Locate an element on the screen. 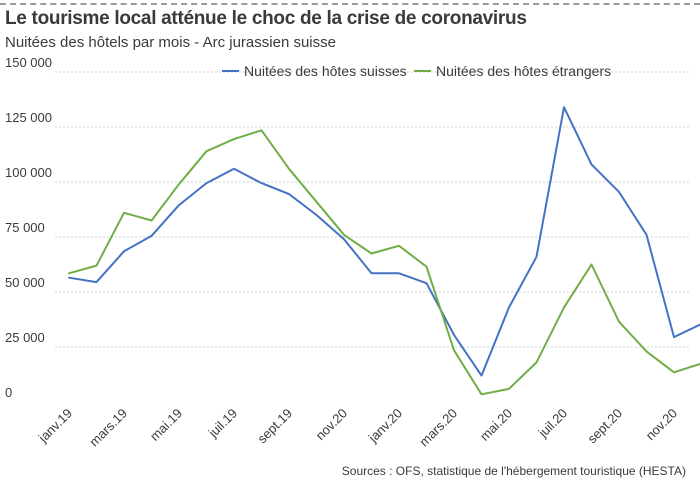  x-tick-label: juil.19 is located at coordinates (222, 423).